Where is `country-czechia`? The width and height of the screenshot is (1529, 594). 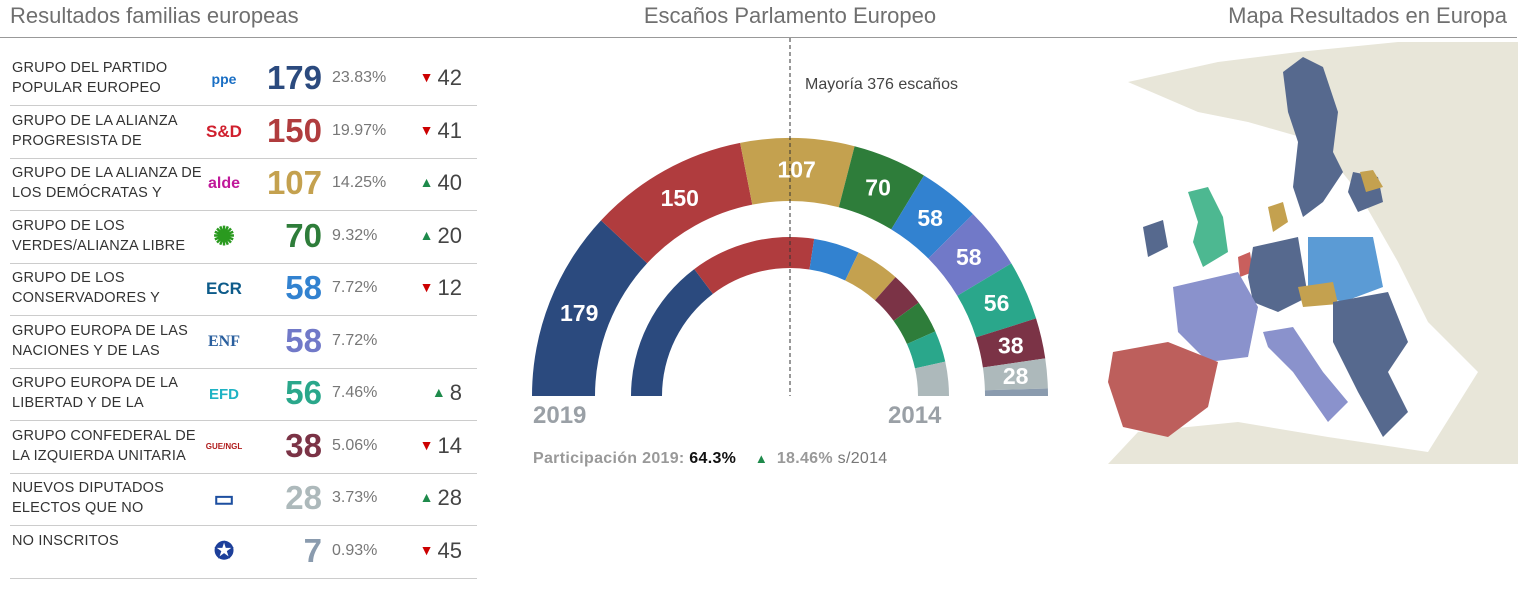 country-czechia is located at coordinates (1318, 294).